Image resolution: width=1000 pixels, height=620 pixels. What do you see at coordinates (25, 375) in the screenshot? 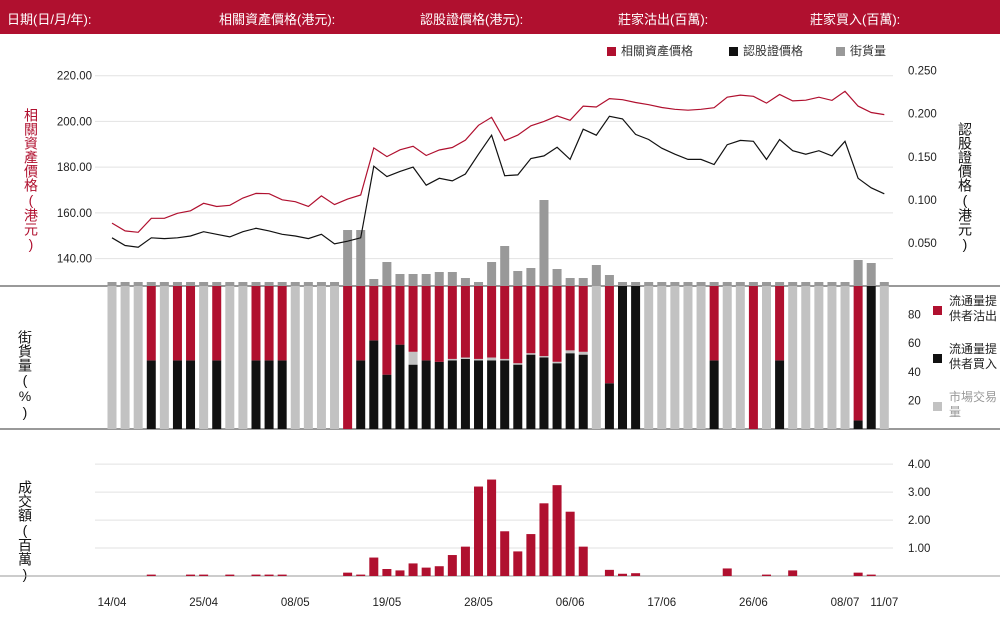
I see `axis-label-percentage: 街貨量(%)` at bounding box center [25, 375].